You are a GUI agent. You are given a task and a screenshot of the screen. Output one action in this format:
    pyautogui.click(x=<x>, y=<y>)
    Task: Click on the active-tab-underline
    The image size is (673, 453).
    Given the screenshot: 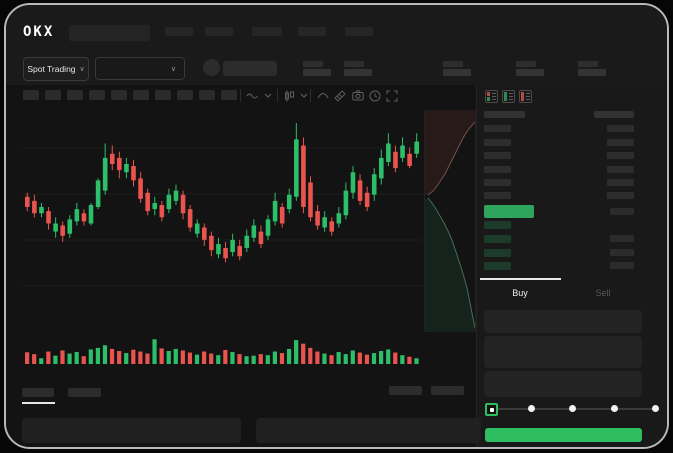 What is the action you would take?
    pyautogui.click(x=38, y=403)
    